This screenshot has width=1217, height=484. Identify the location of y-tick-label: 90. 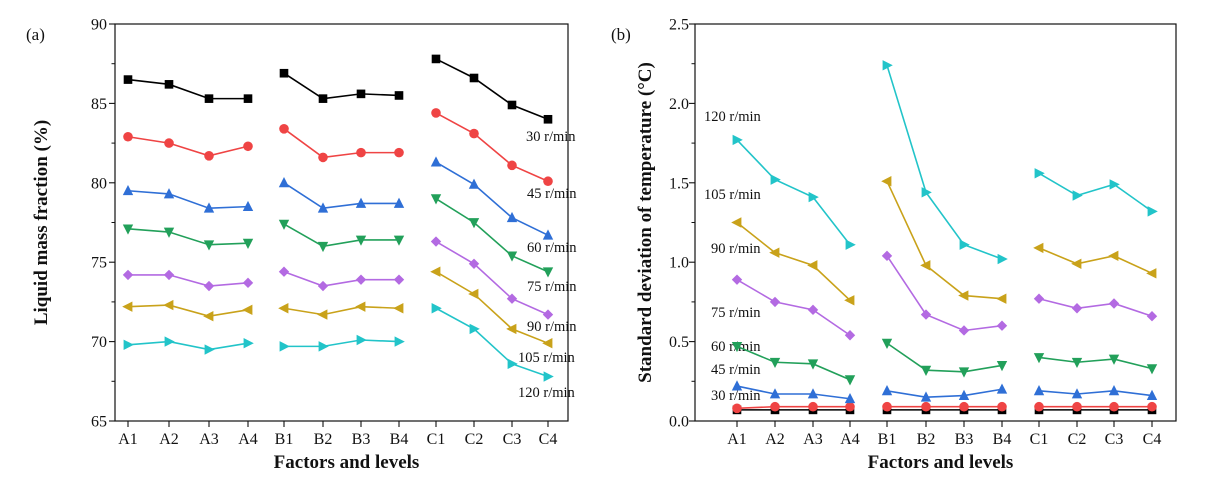
(99, 25).